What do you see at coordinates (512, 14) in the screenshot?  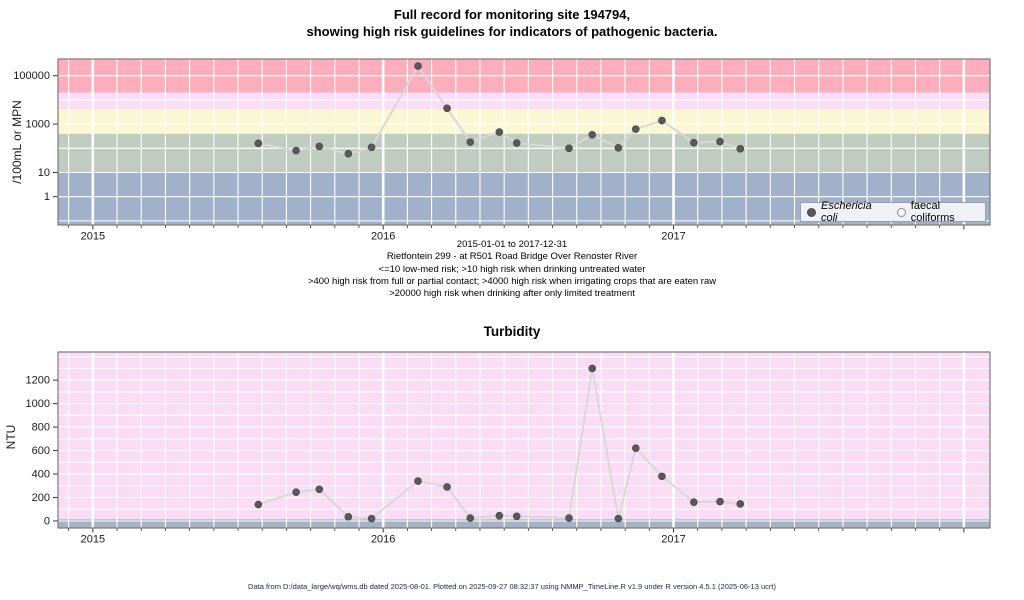 I see `chart-title-line1: Full record for monitoring site 194794,` at bounding box center [512, 14].